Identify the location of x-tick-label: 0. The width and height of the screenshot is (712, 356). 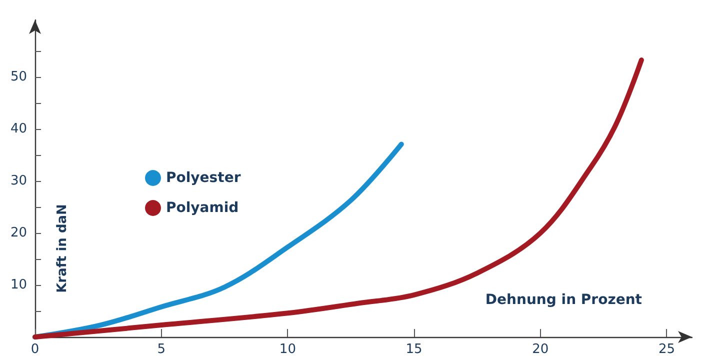
(35, 349).